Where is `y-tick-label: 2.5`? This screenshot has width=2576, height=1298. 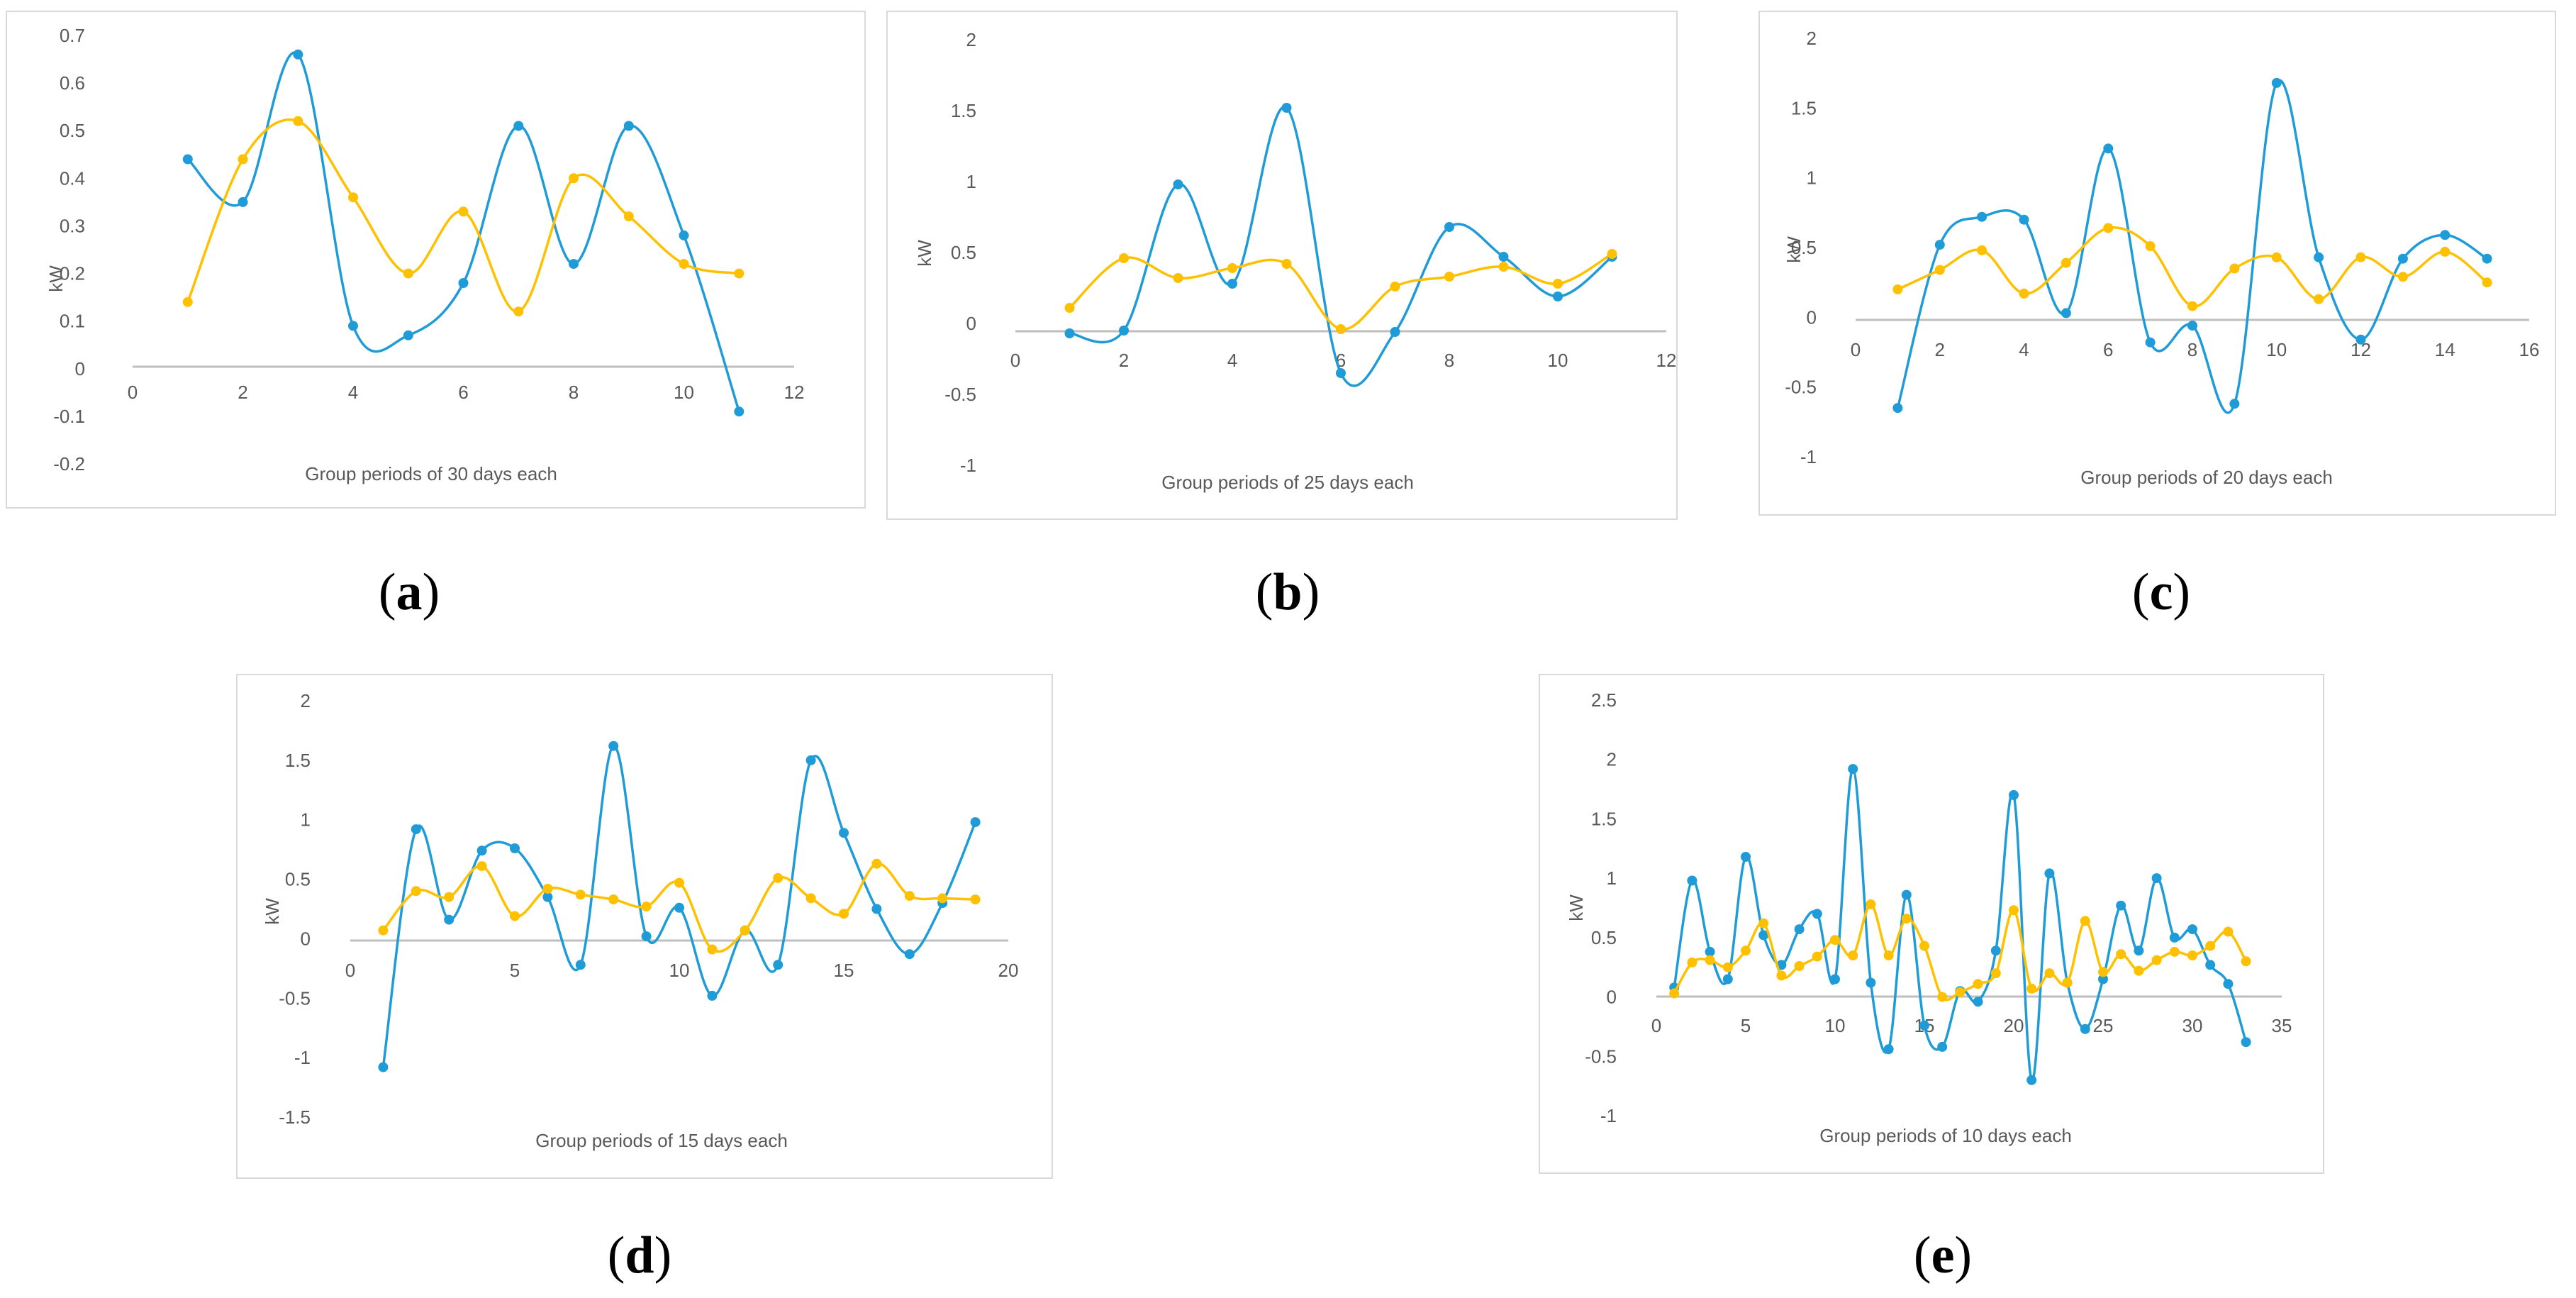
y-tick-label: 2.5 is located at coordinates (1604, 700).